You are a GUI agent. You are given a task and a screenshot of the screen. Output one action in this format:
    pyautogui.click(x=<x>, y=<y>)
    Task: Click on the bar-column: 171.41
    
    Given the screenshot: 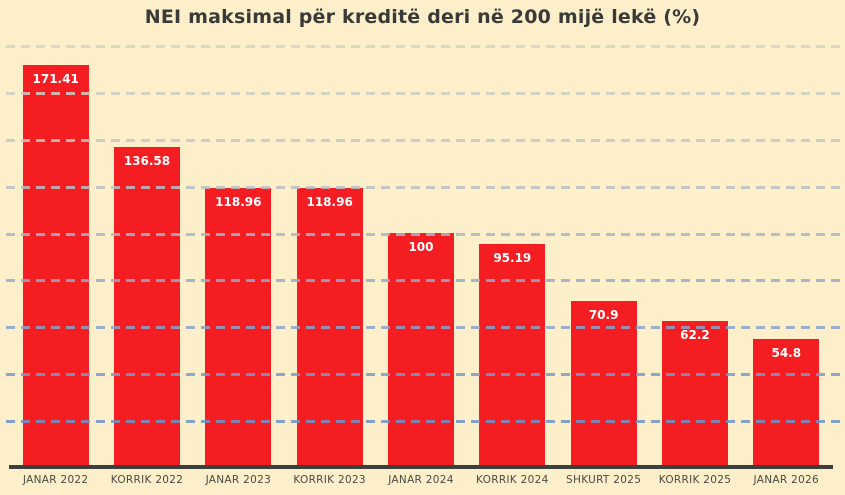 What is the action you would take?
    pyautogui.click(x=55, y=266)
    